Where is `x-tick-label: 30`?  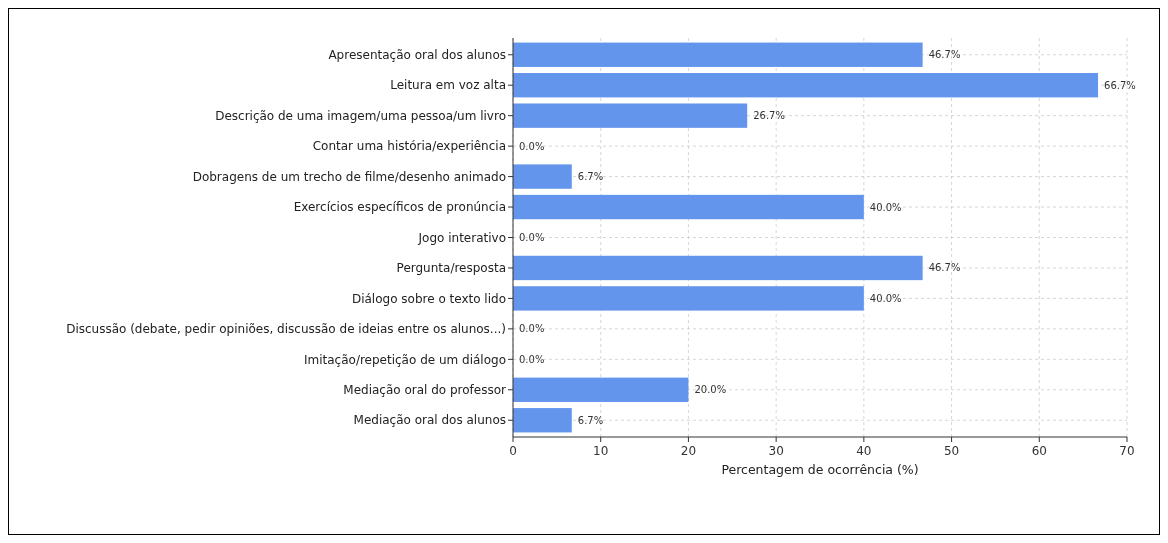 x-tick-label: 30 is located at coordinates (776, 451).